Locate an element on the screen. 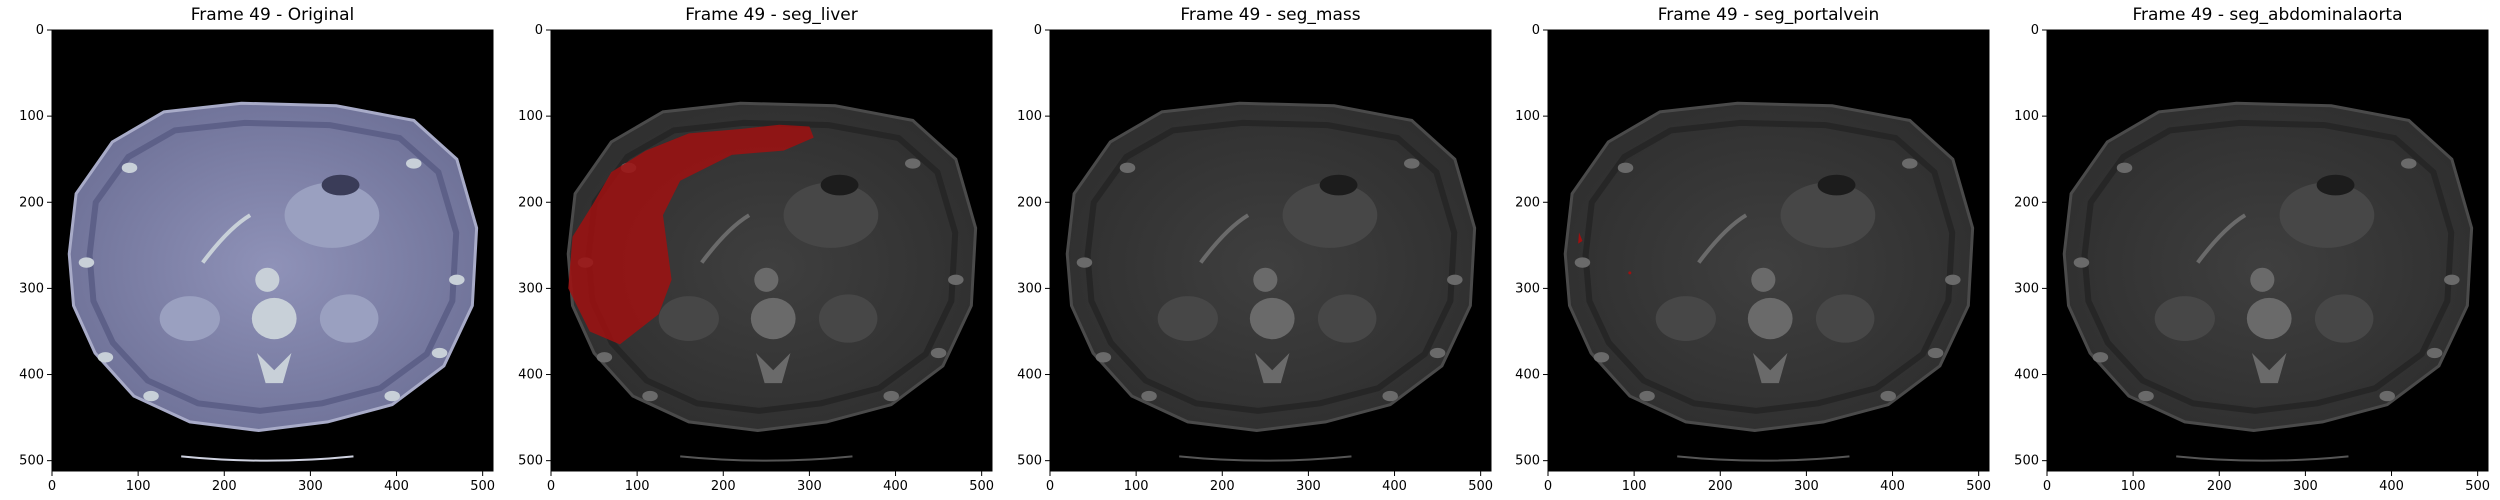 The image size is (2500, 500). panel-title: Frame 49 - seg_mass is located at coordinates (1270, 15).